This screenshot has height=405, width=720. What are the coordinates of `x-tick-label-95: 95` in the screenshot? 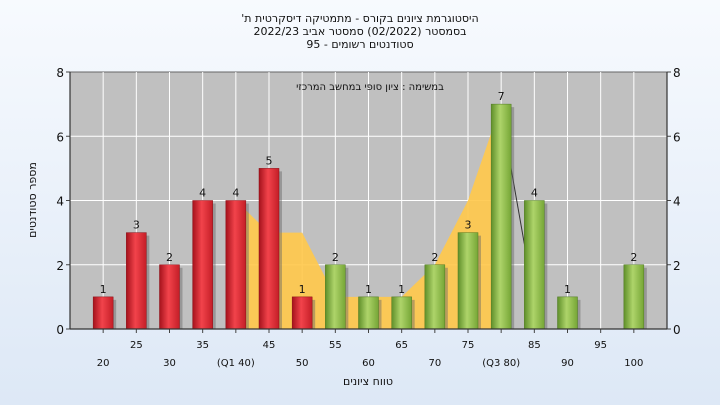 It's located at (600, 345).